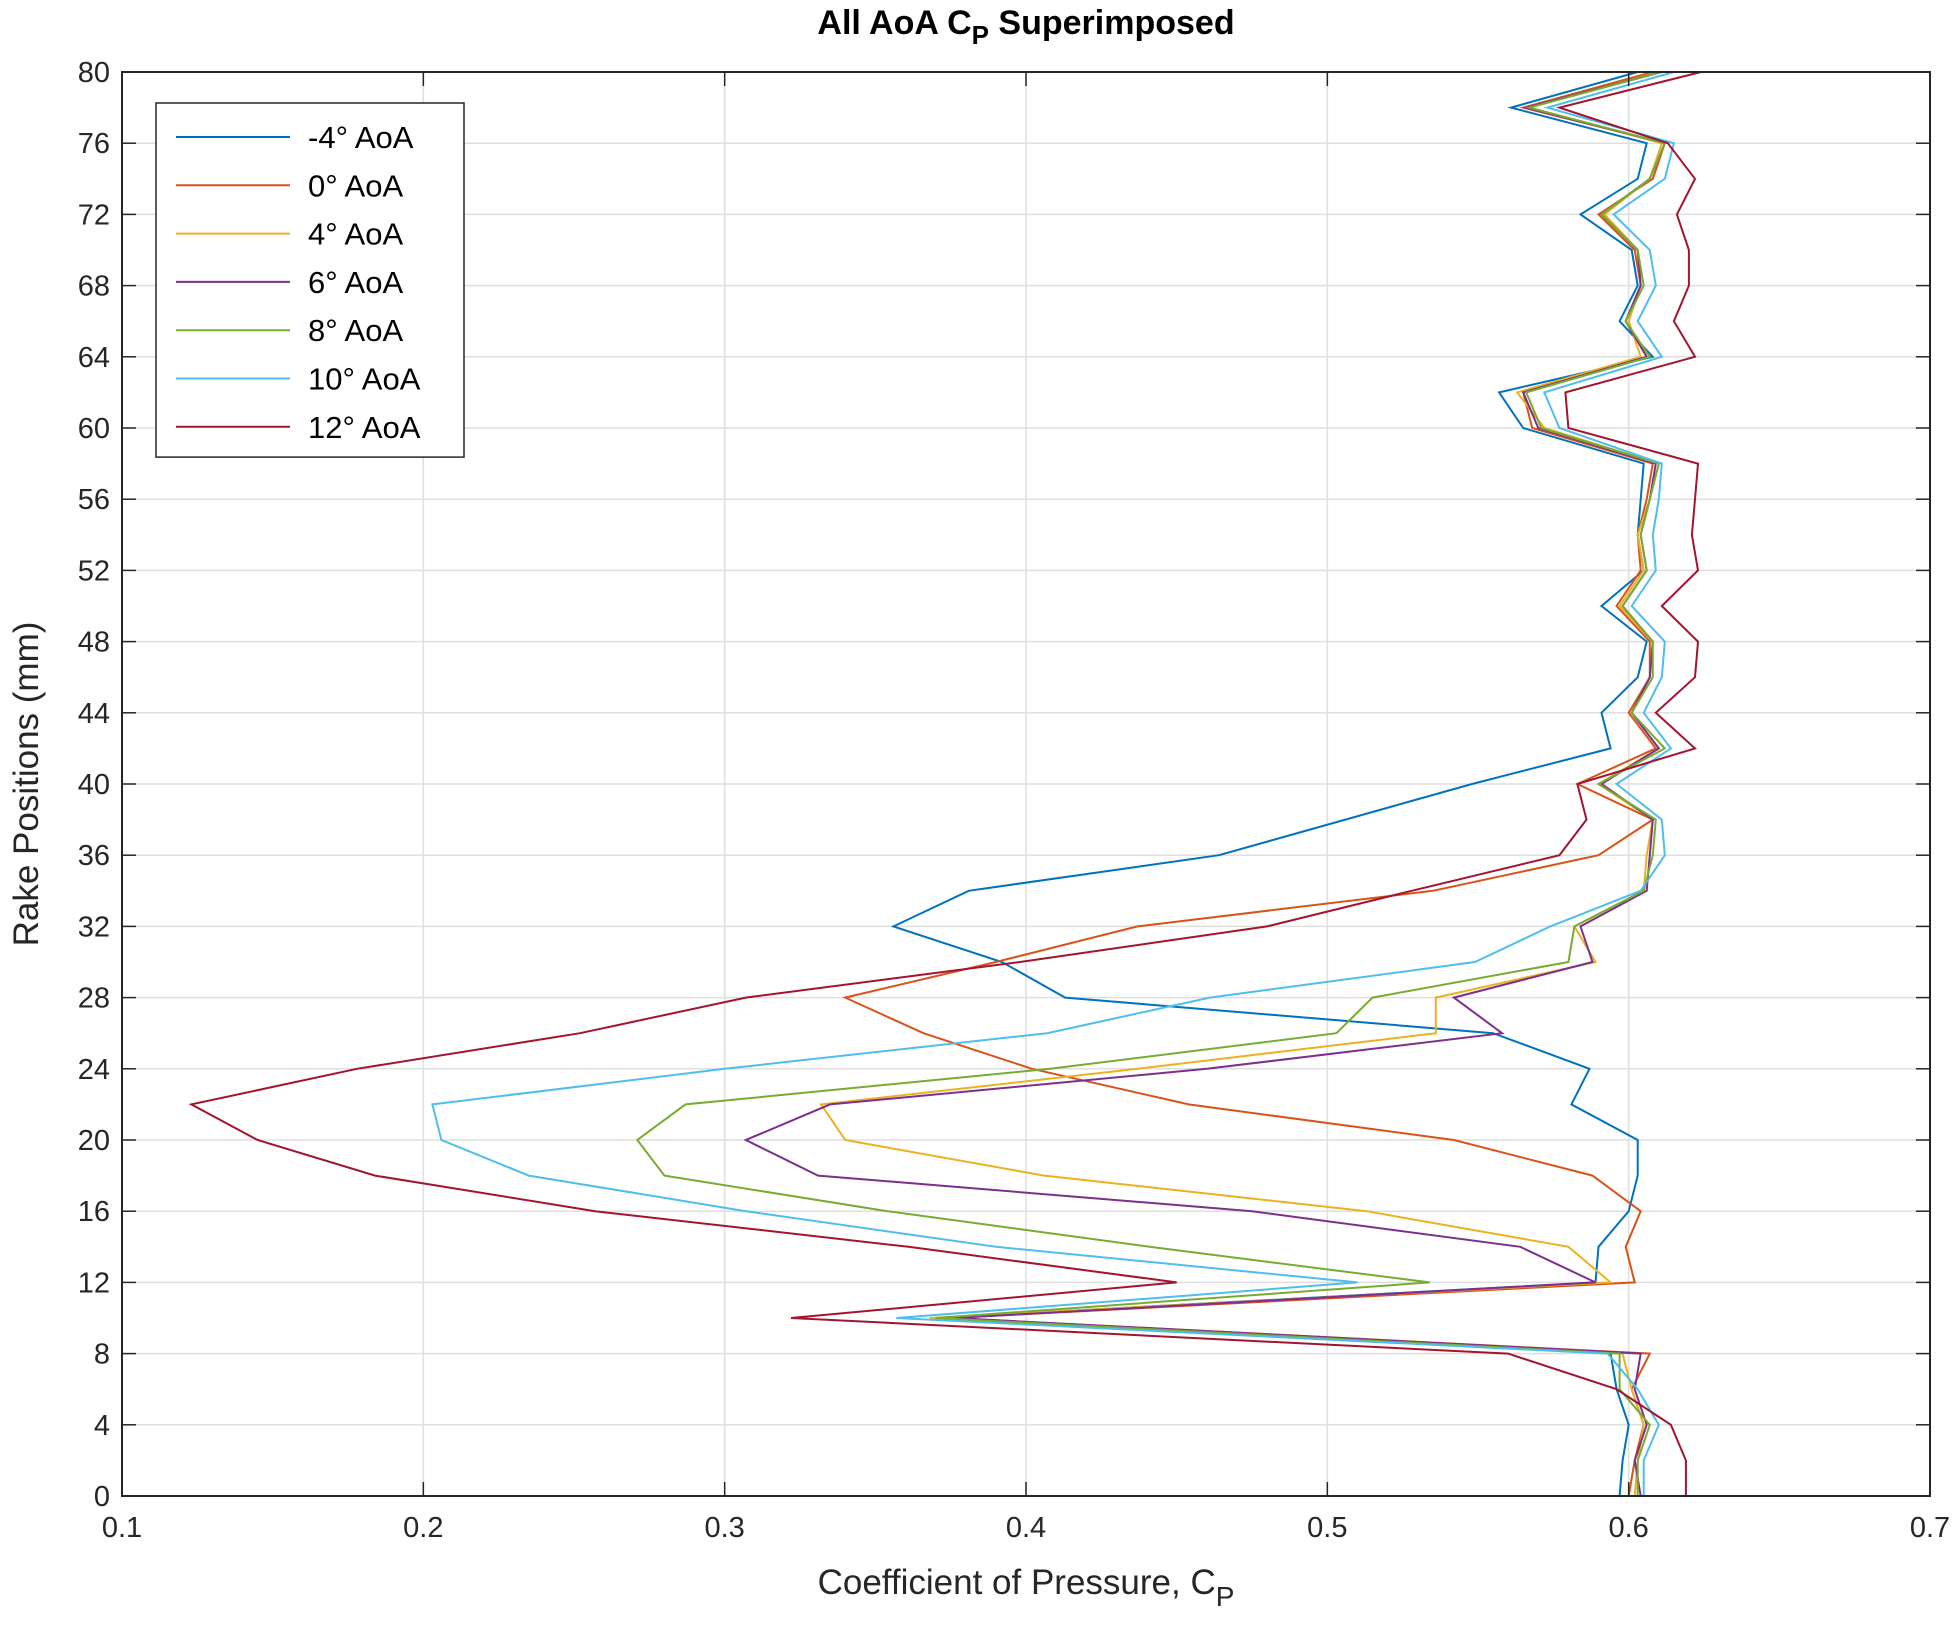 This screenshot has height=1634, width=1960. I want to click on y-tick-label: 52, so click(94, 571).